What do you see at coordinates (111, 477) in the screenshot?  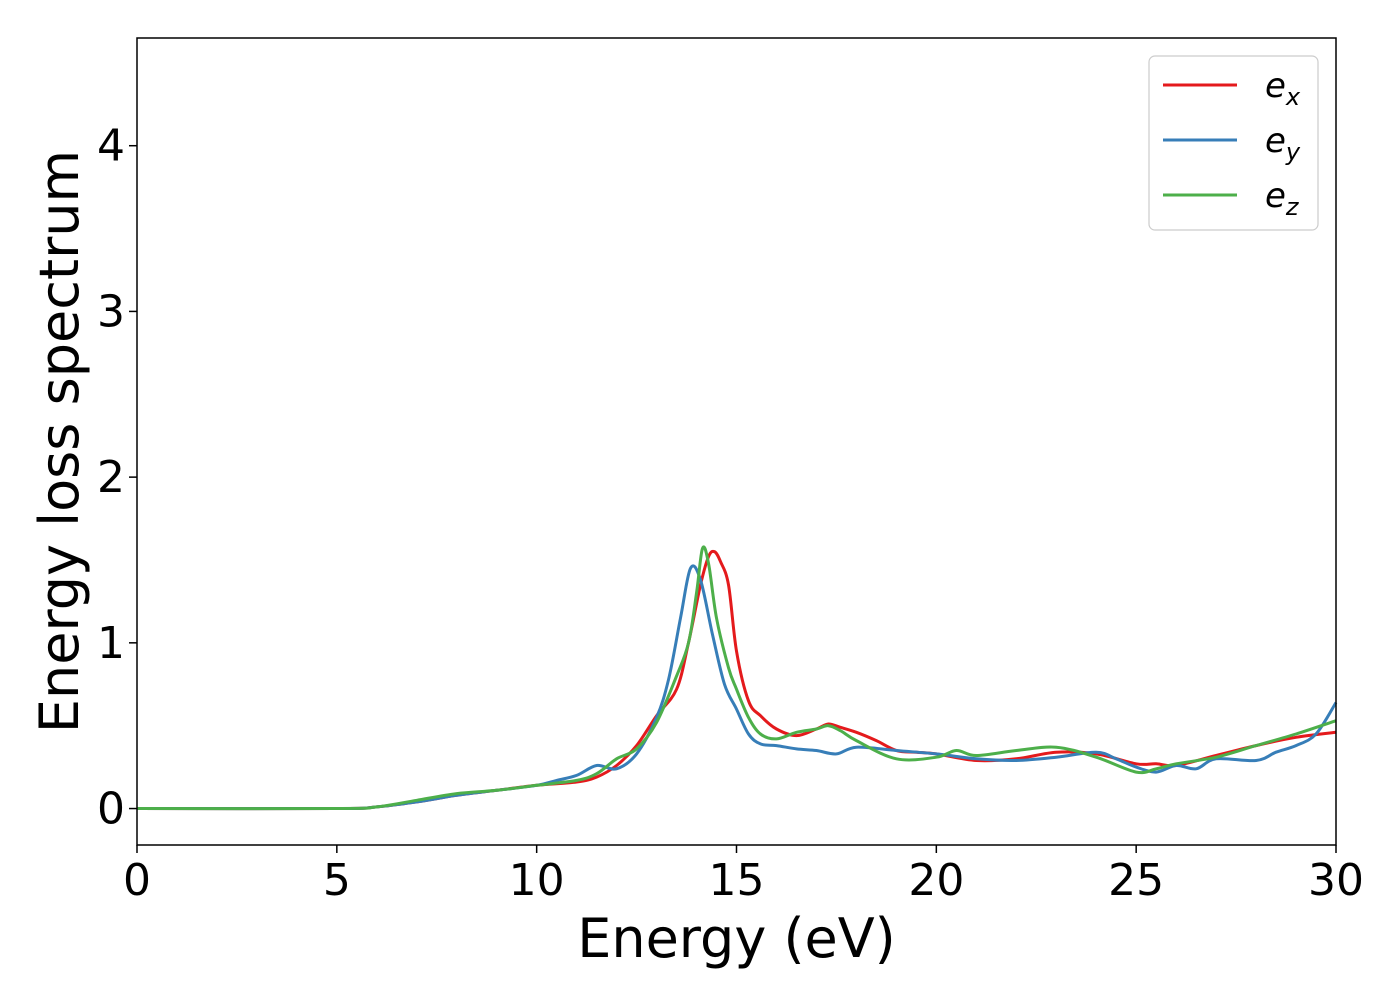 I see `y-tick-label: 2` at bounding box center [111, 477].